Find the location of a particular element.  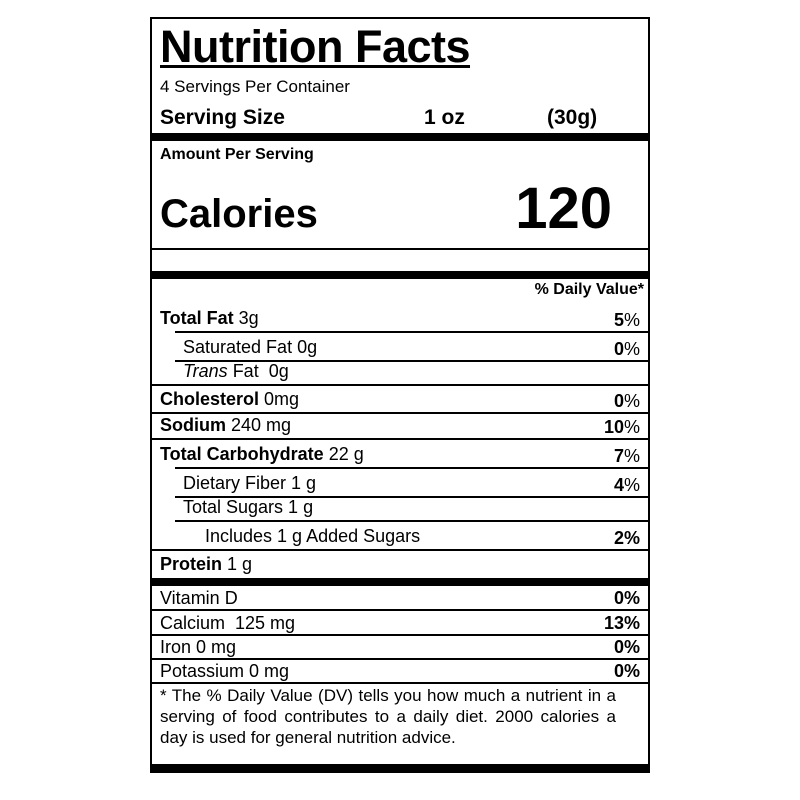

nutrient-name: Total Sugars 1 g is located at coordinates (248, 507).